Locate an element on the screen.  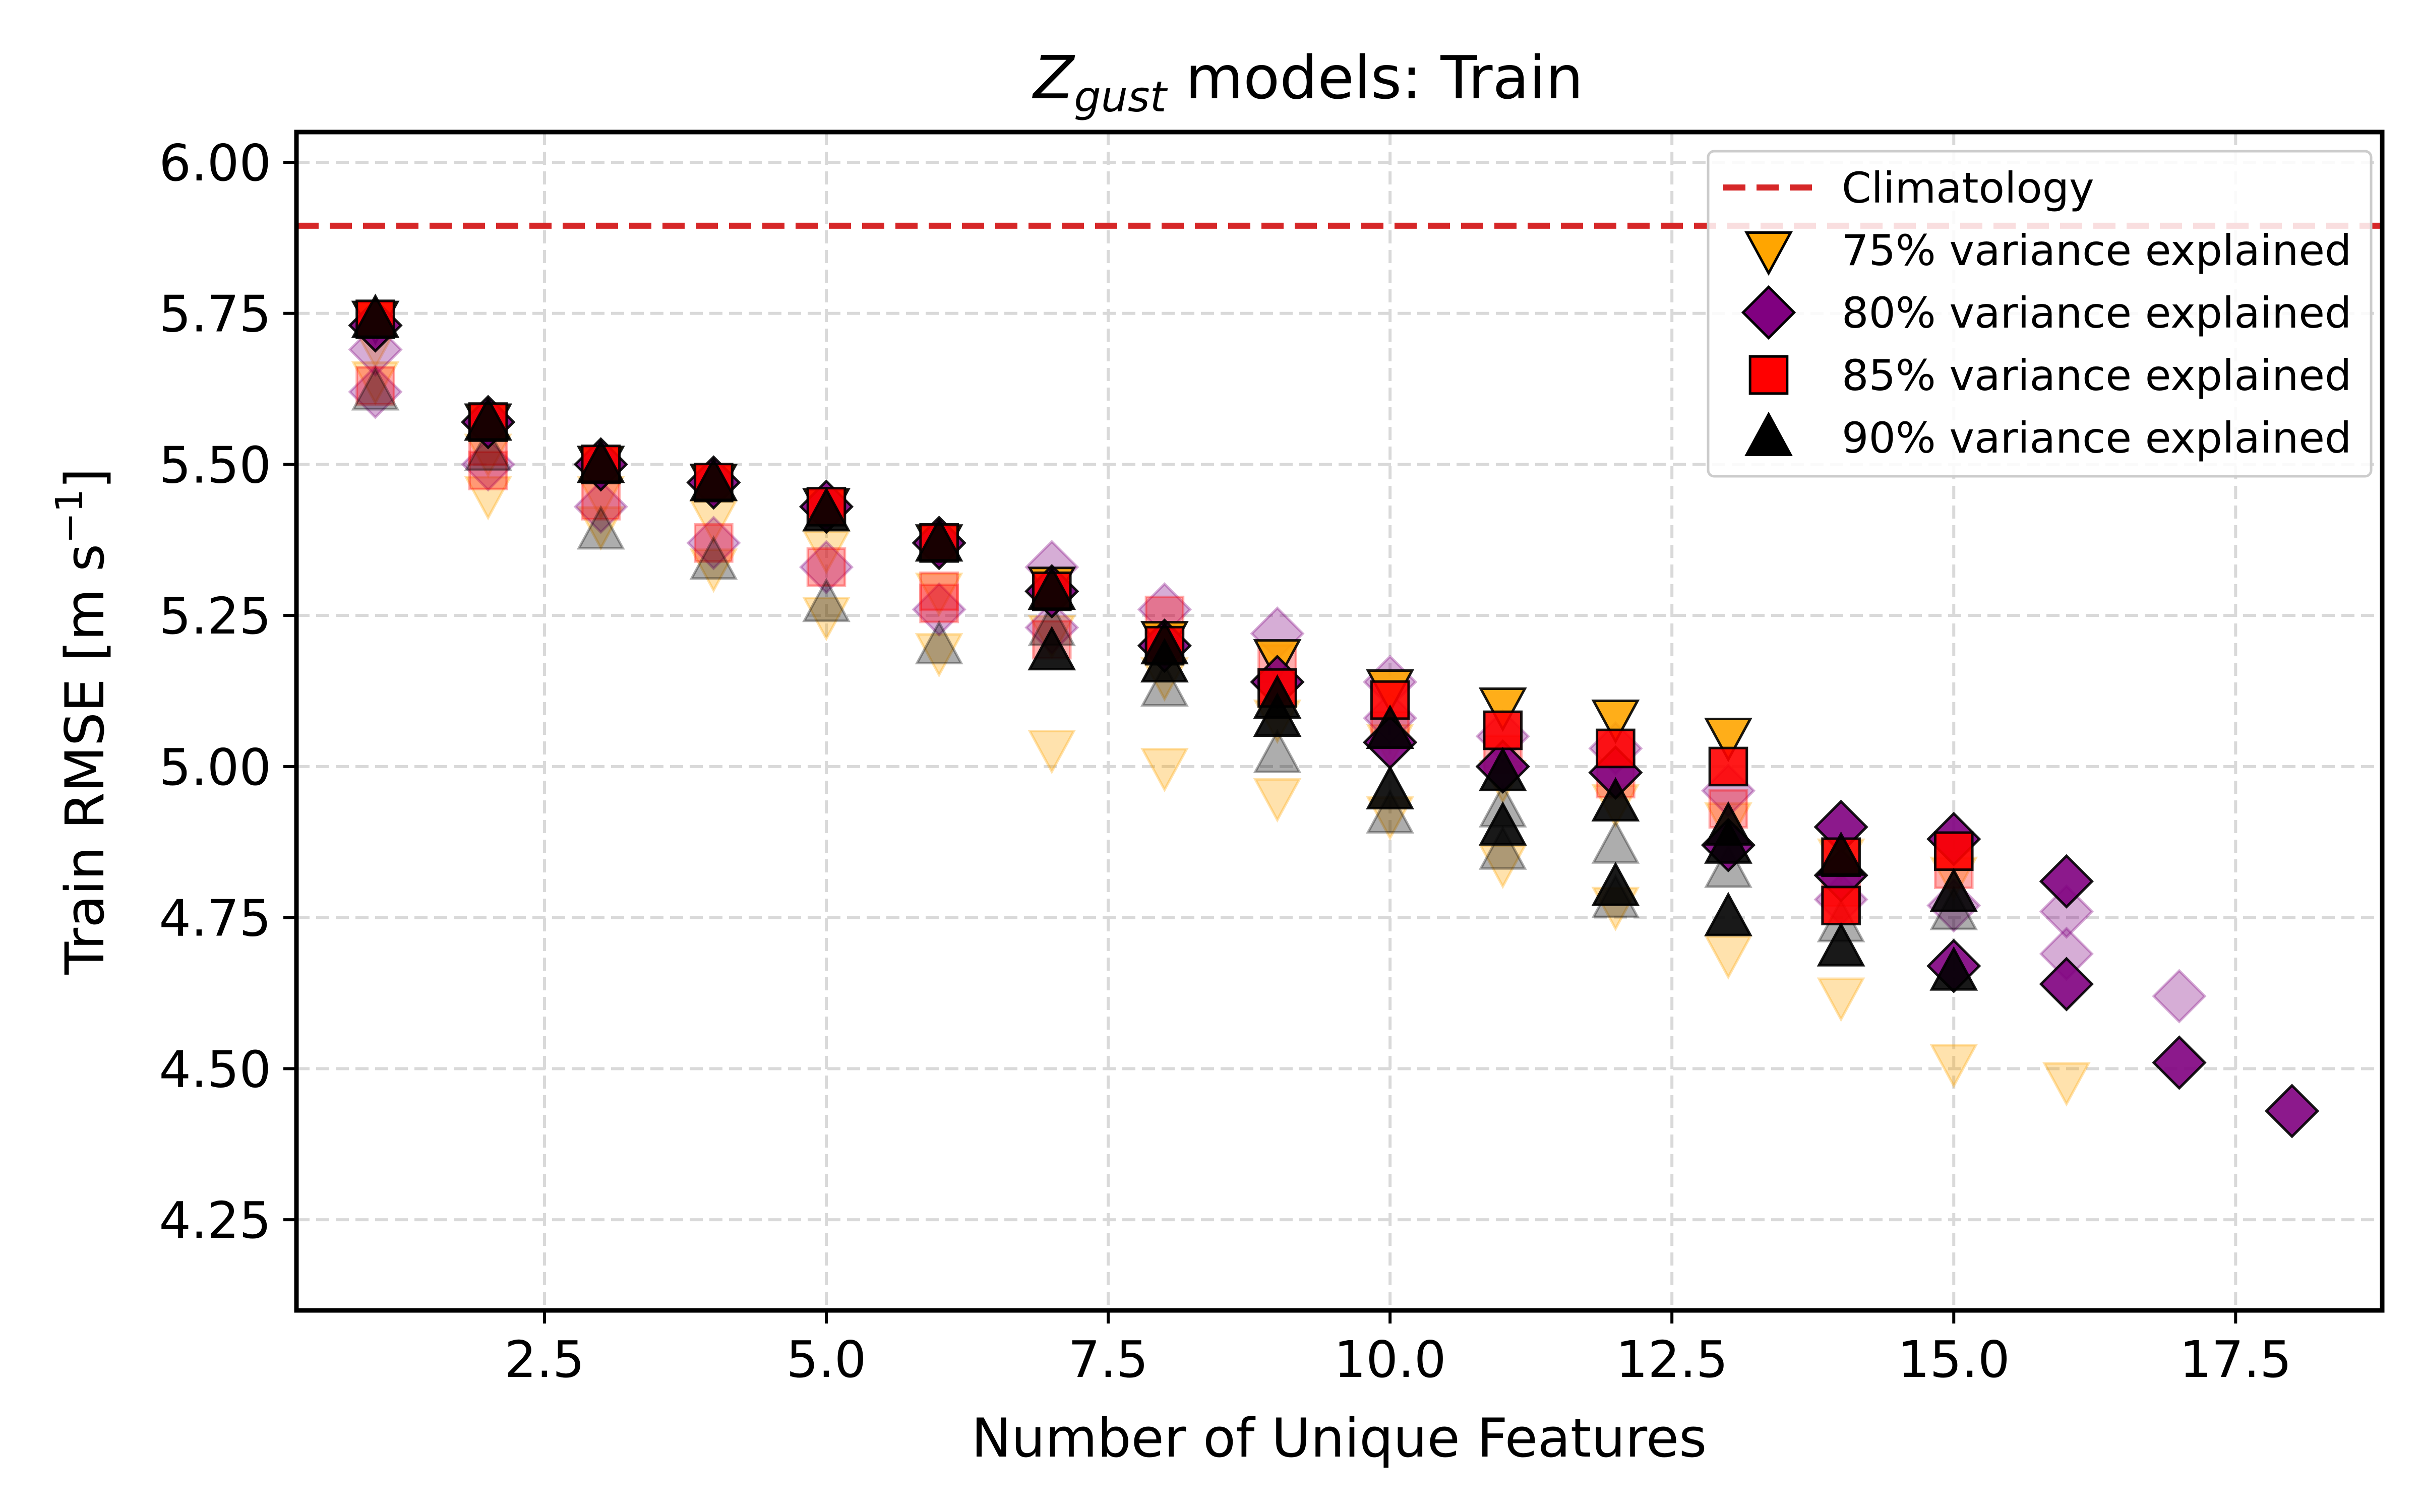
x-tick-label: 15.0 is located at coordinates (1954, 1360).